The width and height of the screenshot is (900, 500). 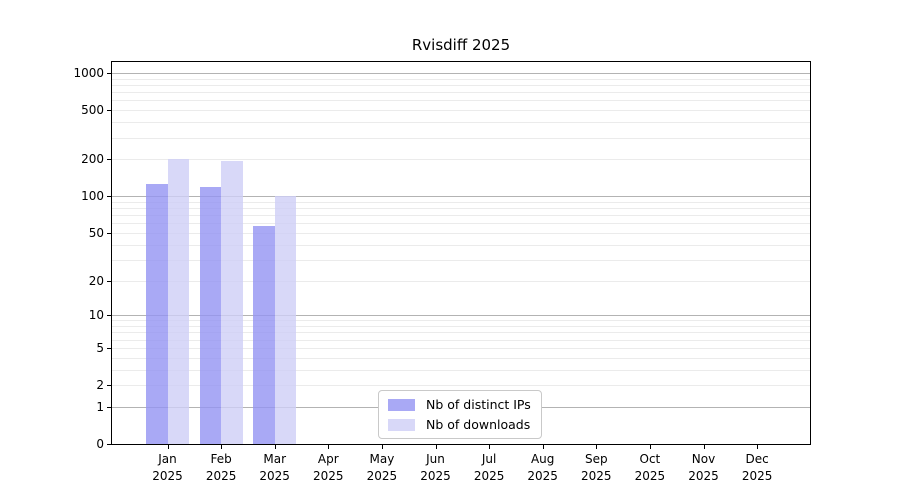 I want to click on x-tick-label-month: Sep, so click(x=596, y=459).